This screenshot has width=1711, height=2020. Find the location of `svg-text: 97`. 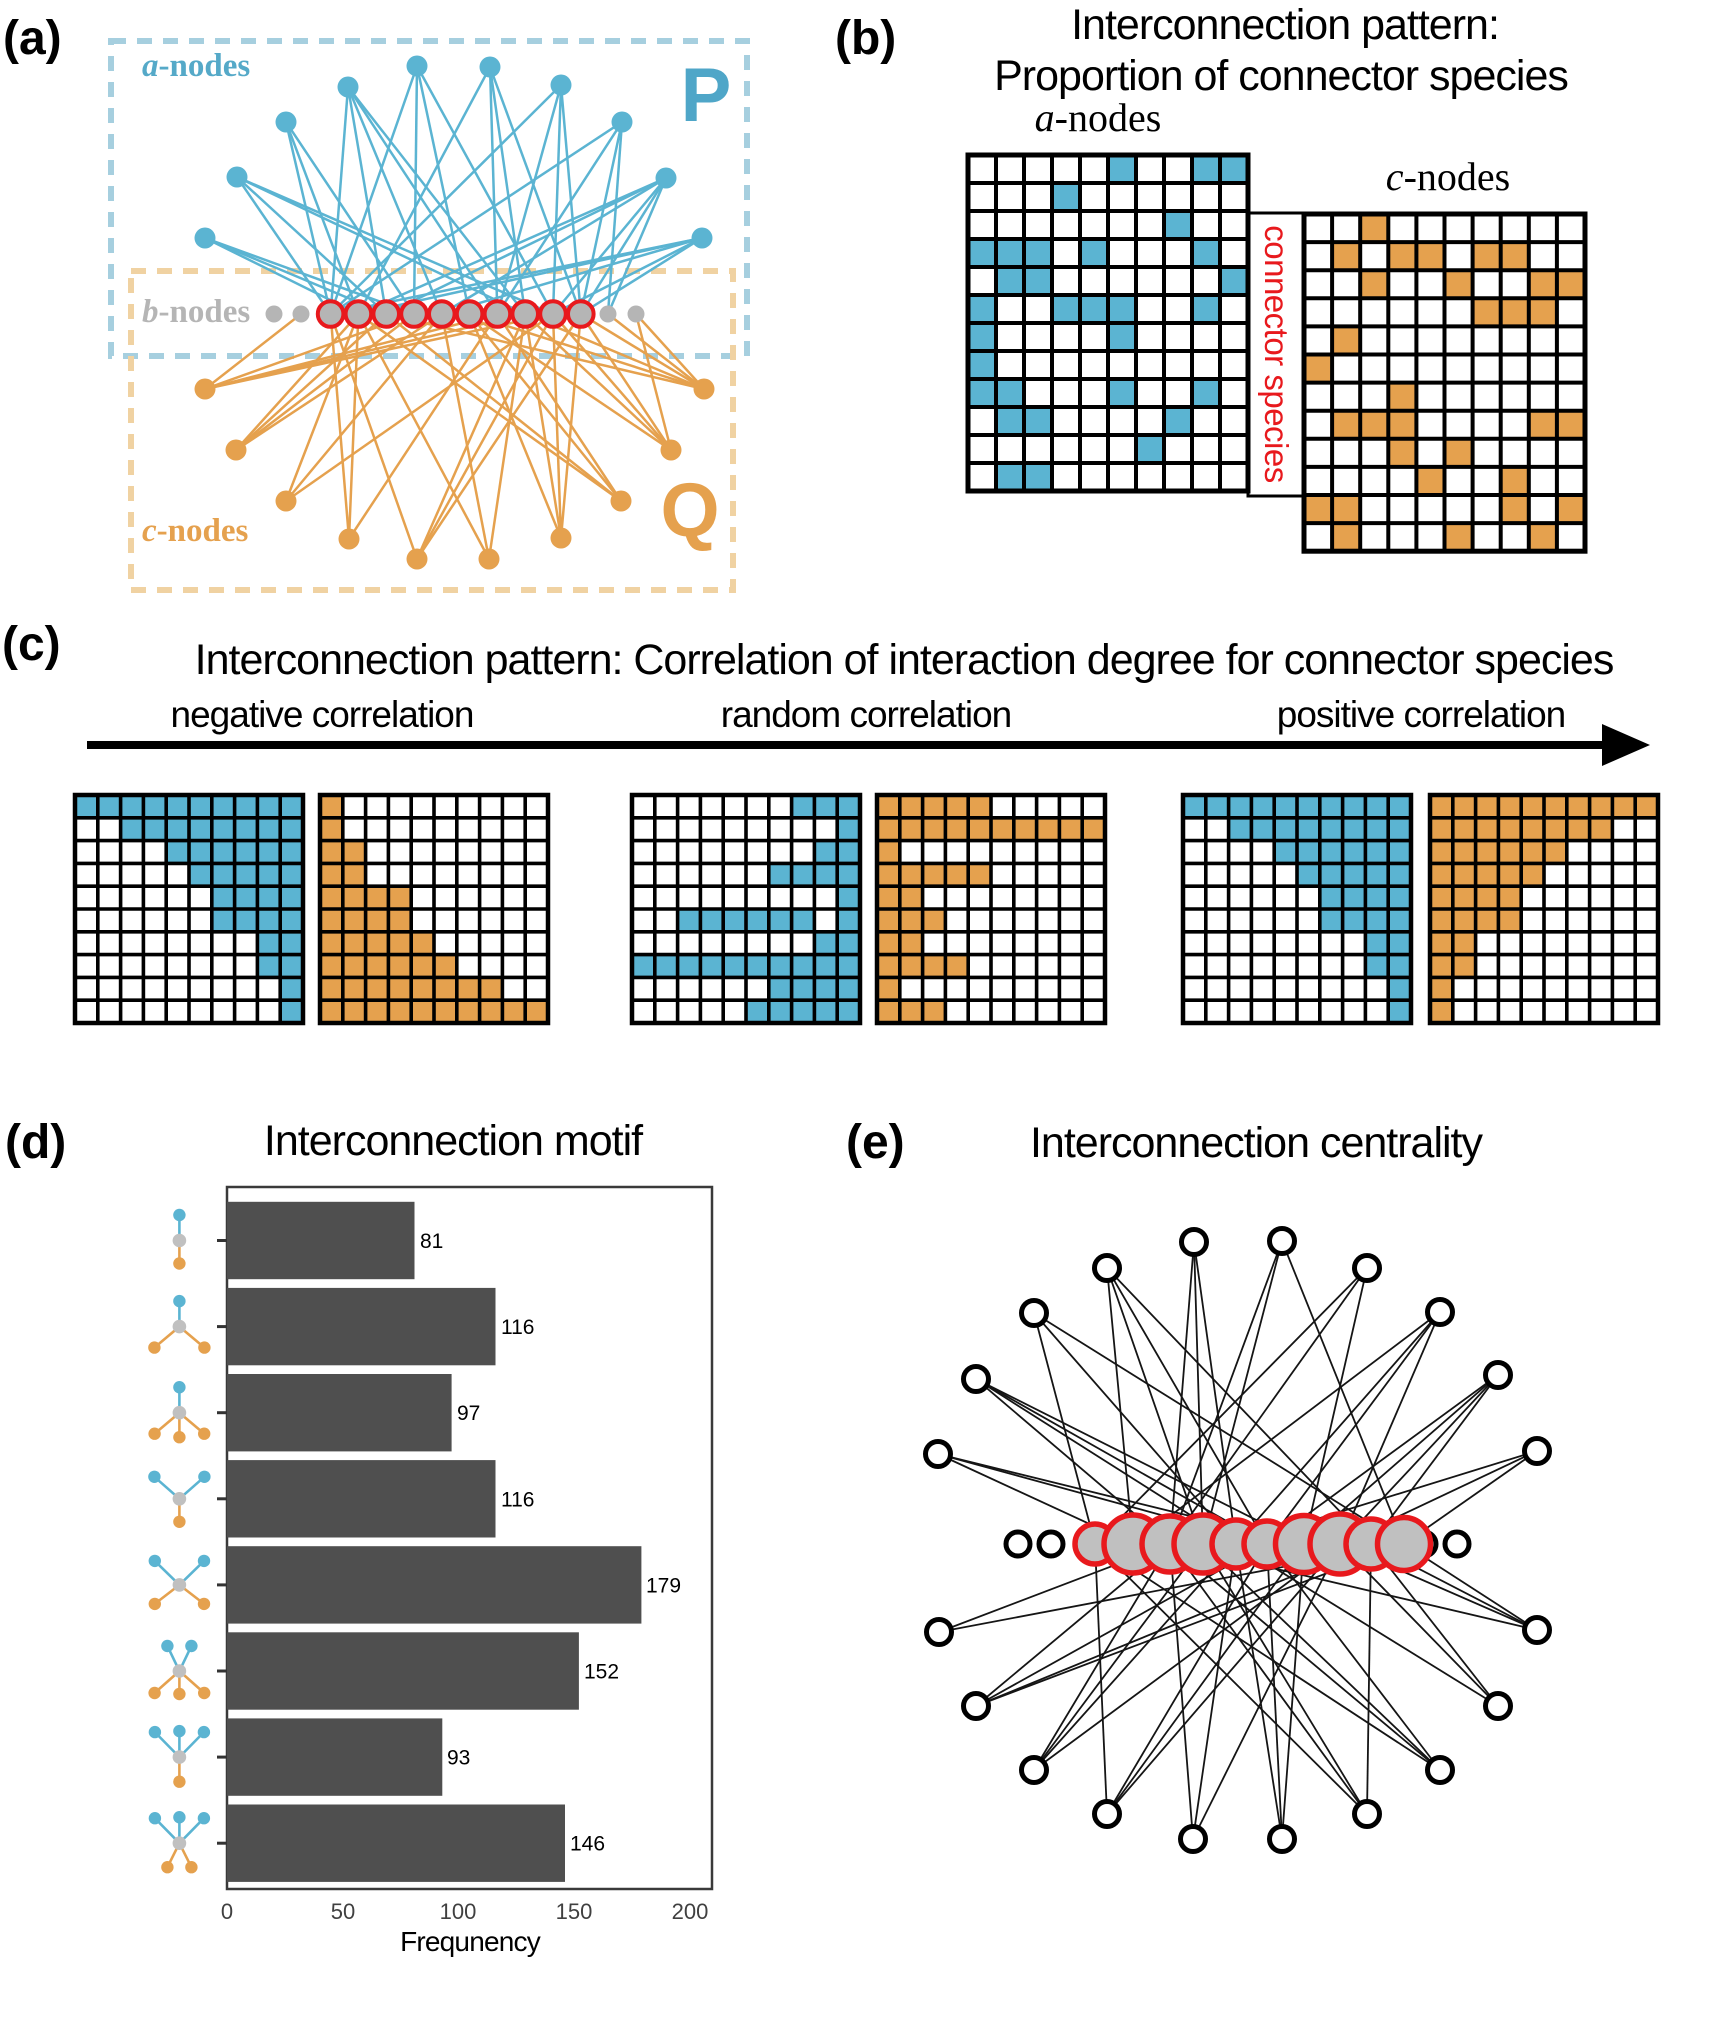

svg-text: 97 is located at coordinates (468, 1413).